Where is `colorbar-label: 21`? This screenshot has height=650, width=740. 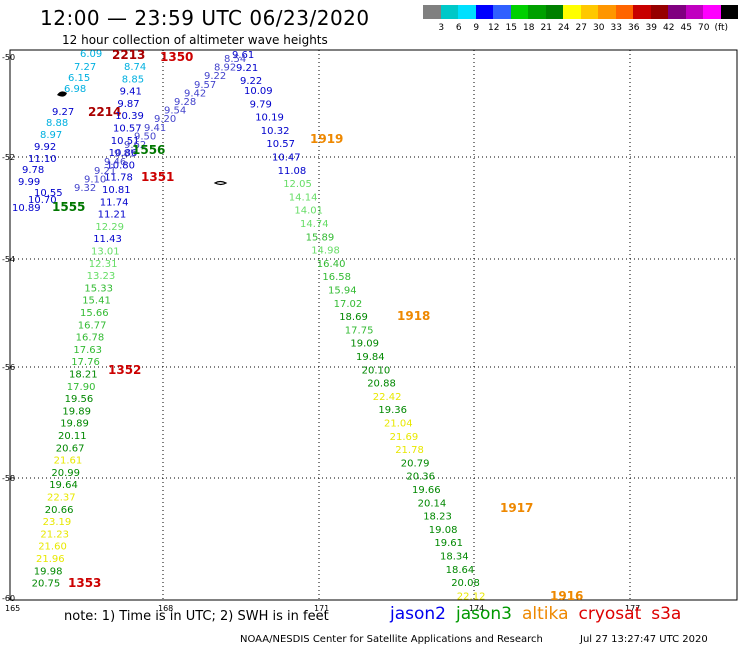 colorbar-label: 21 is located at coordinates (546, 28).